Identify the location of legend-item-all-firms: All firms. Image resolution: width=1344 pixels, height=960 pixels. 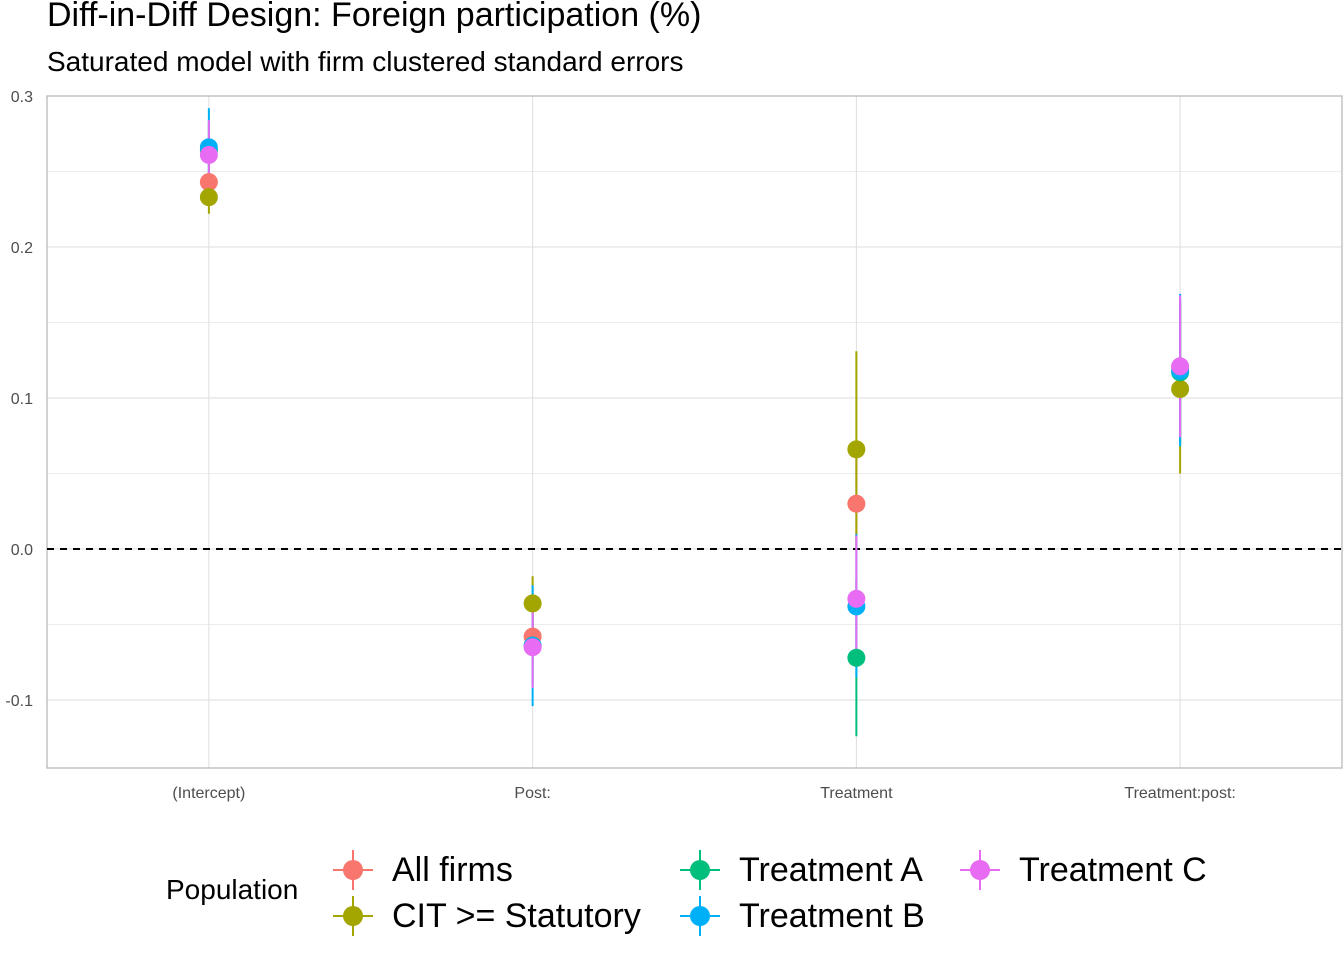
(423, 870).